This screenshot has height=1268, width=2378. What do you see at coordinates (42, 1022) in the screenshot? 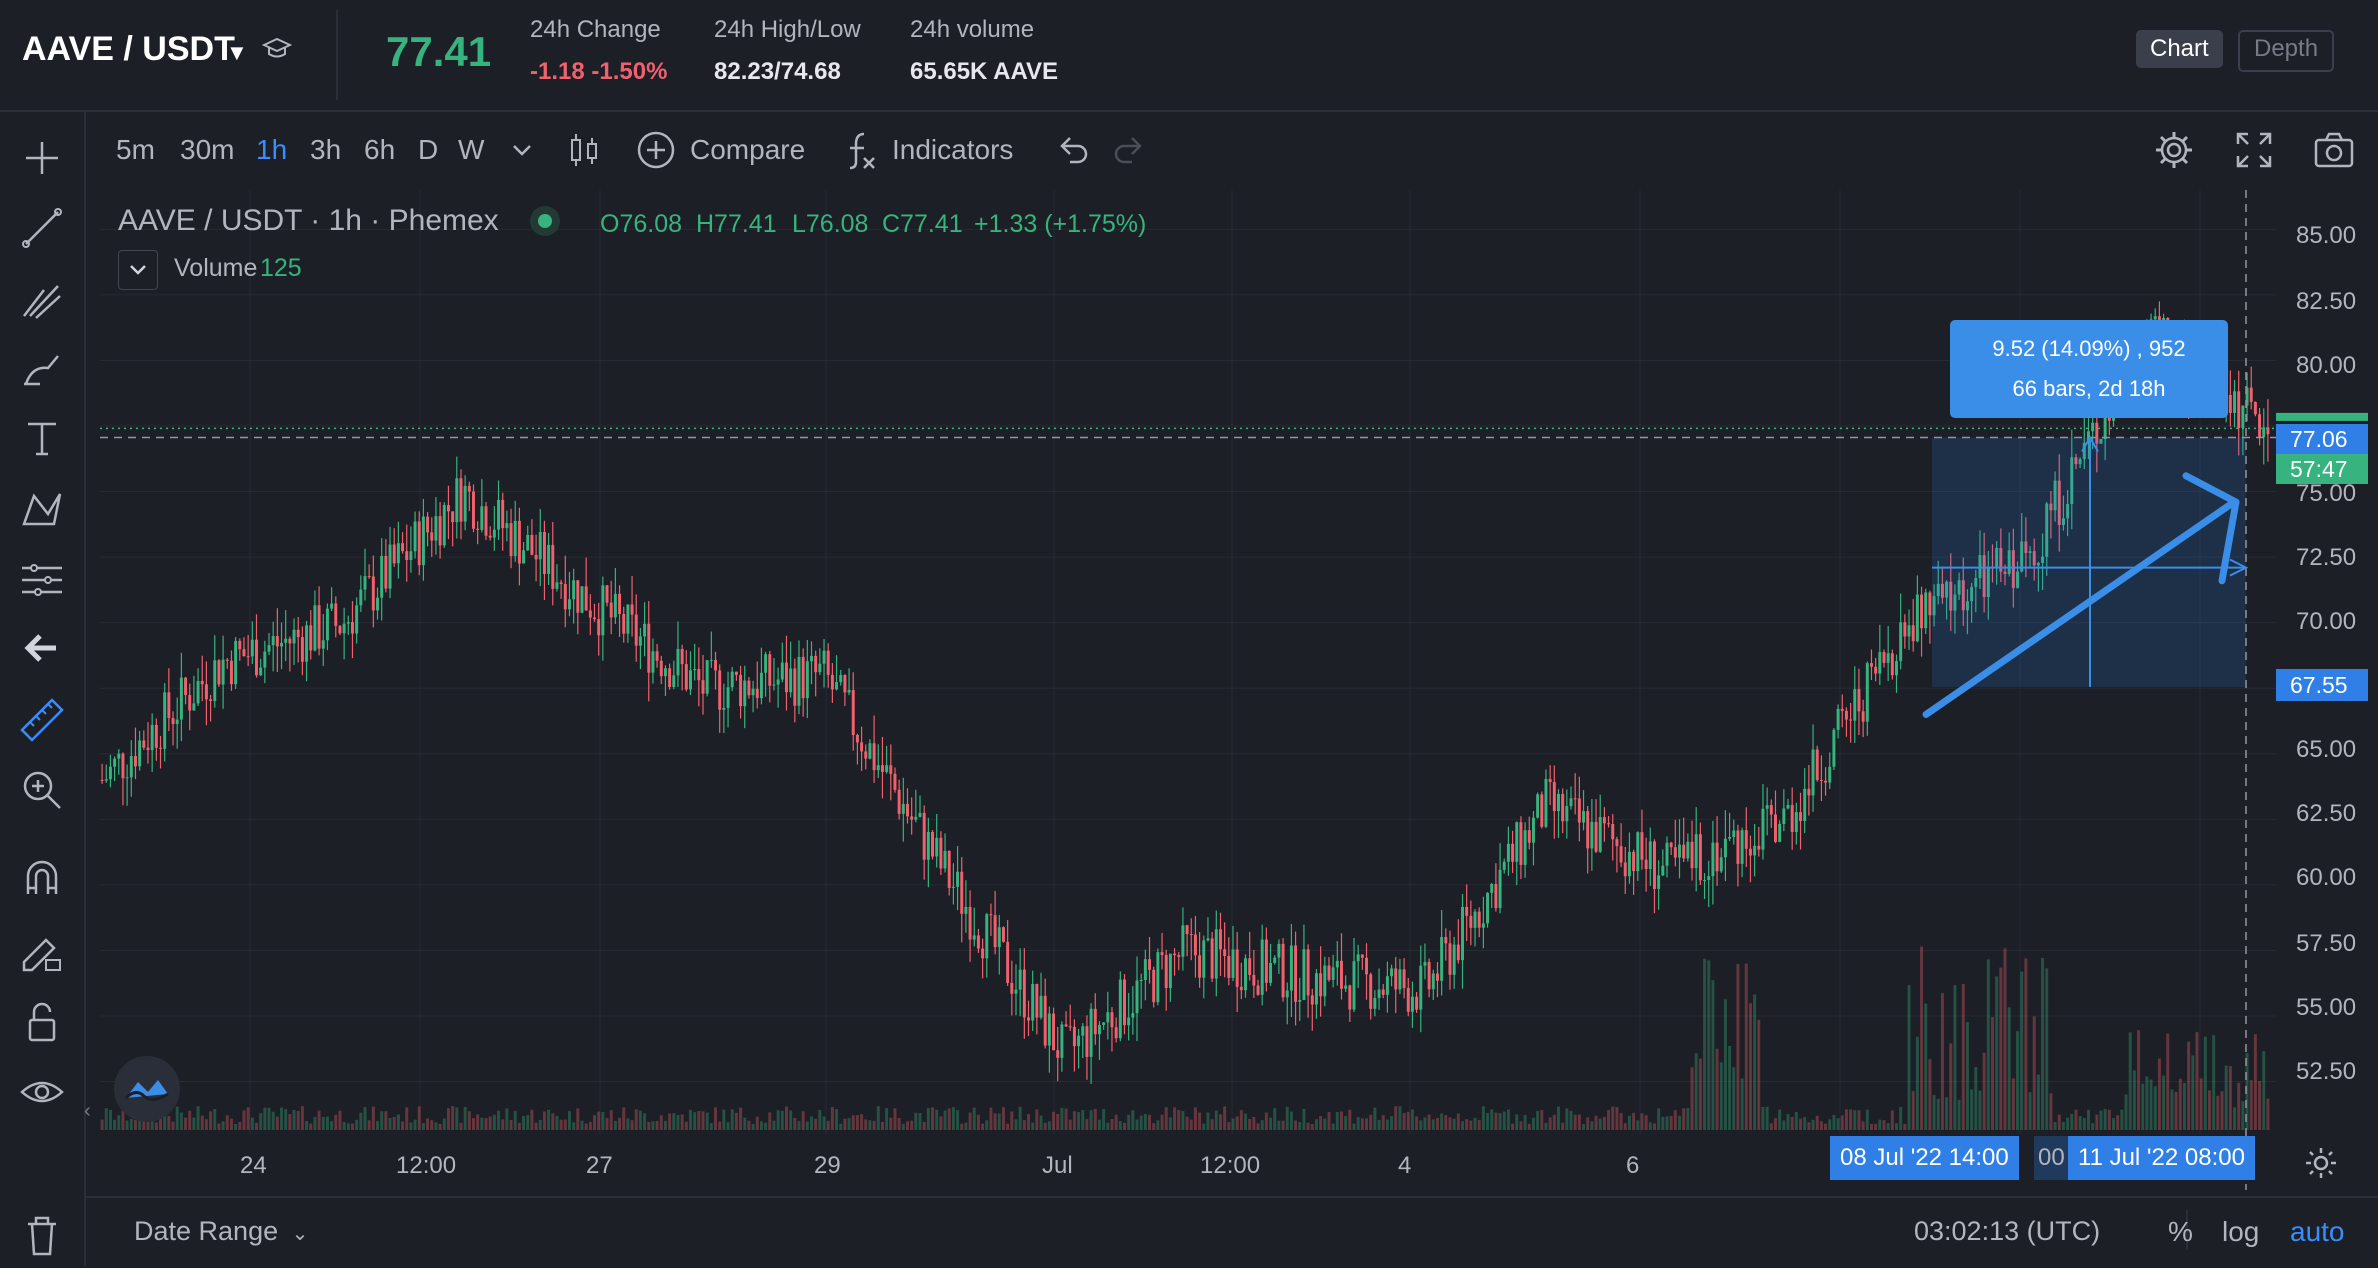
I see `unlock-icon` at bounding box center [42, 1022].